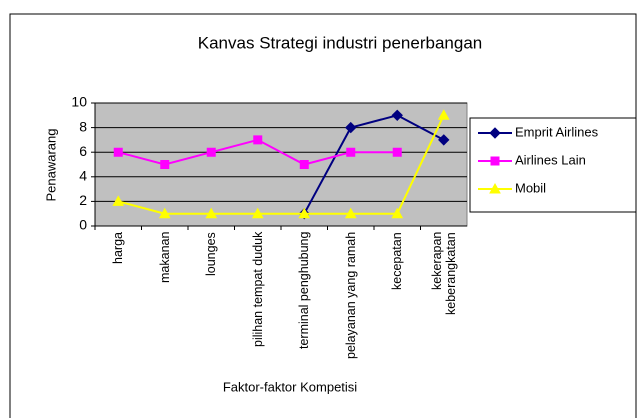 This screenshot has width=638, height=418. What do you see at coordinates (257, 290) in the screenshot?
I see `x-tick-label: pilihan tempat duduk` at bounding box center [257, 290].